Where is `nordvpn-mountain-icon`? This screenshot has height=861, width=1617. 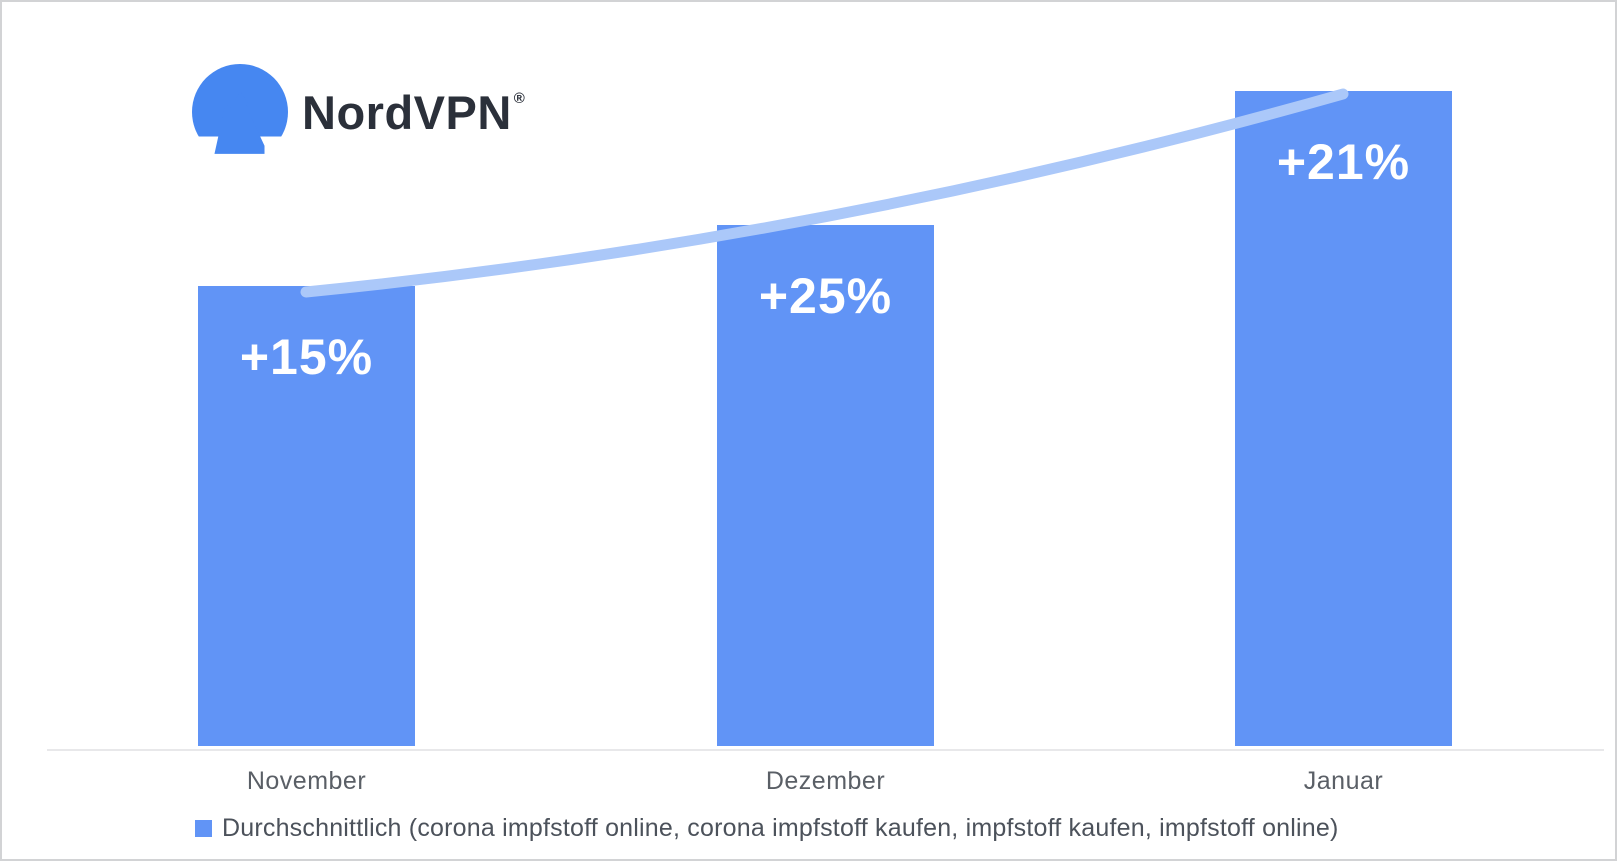 nordvpn-mountain-icon is located at coordinates (240, 112).